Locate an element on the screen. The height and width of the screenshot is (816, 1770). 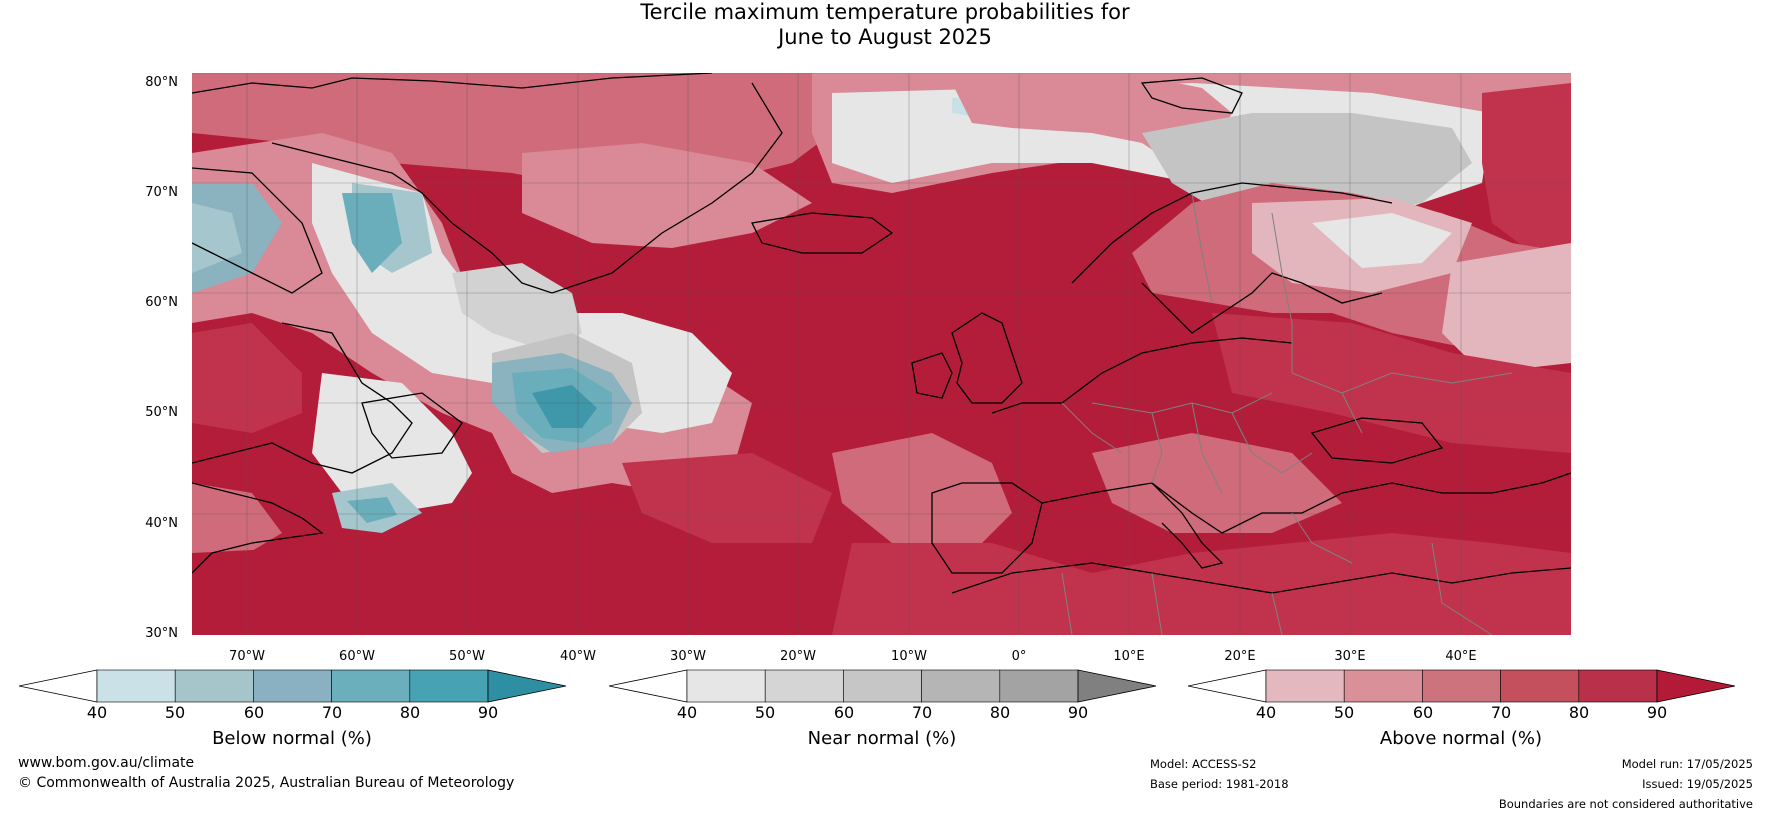
legend-below-tick-40: 40 is located at coordinates (97, 712).